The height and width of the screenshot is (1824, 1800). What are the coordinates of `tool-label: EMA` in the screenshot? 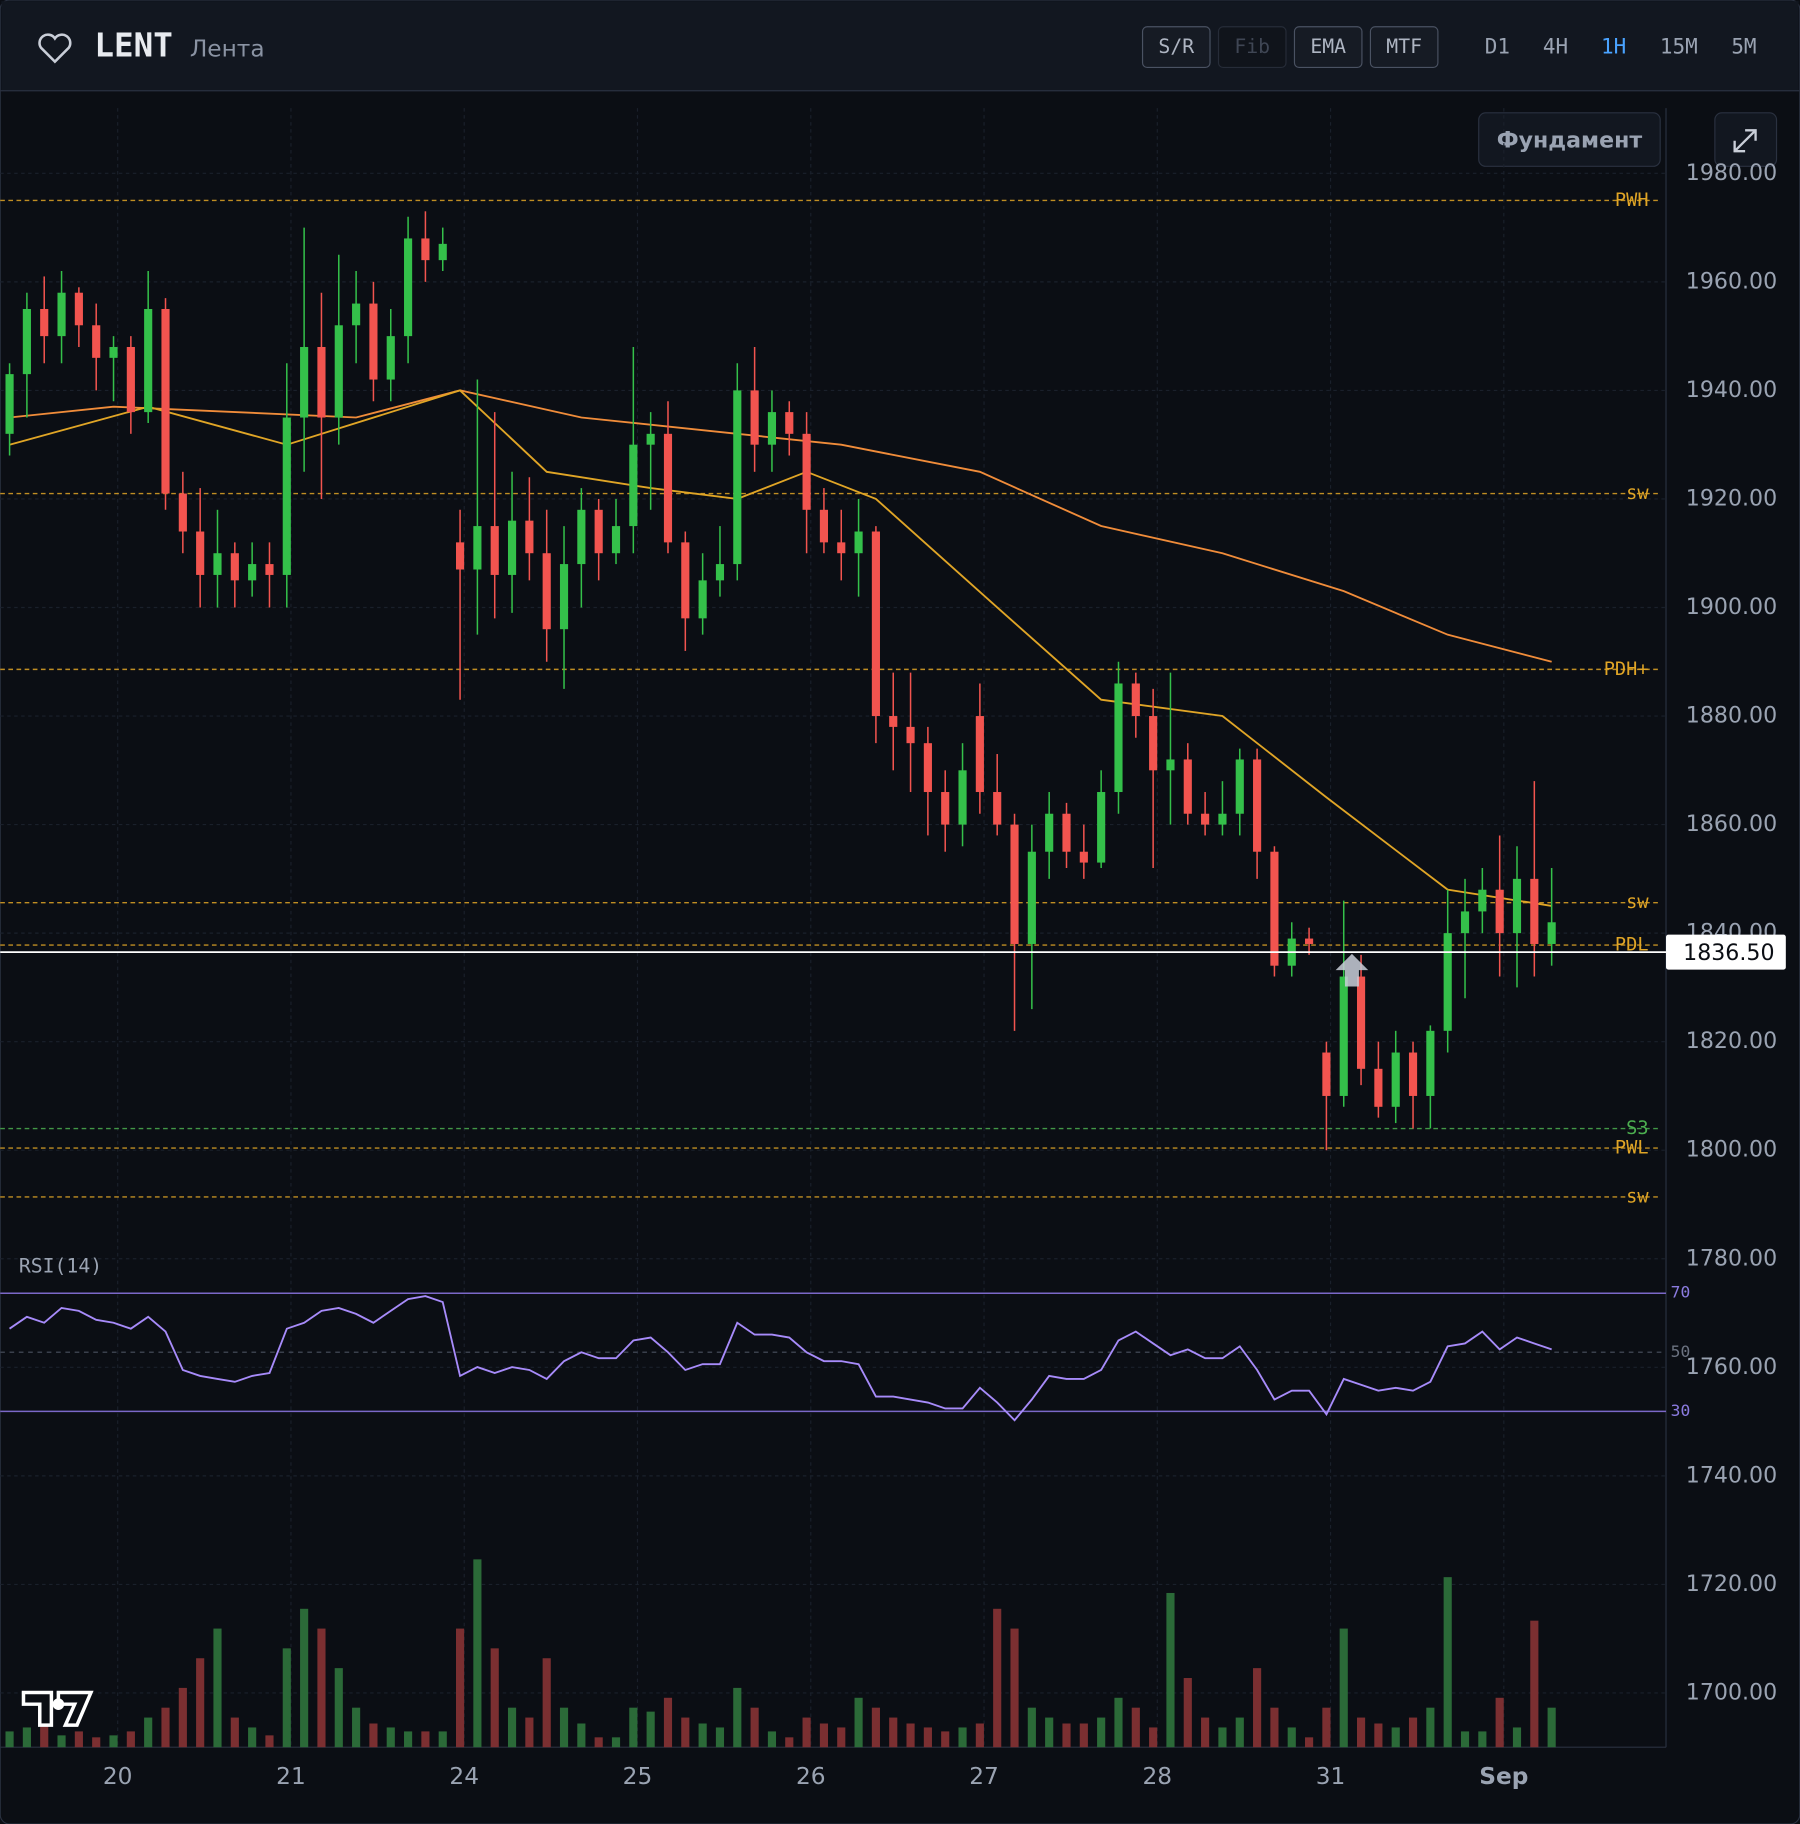 It's located at (1328, 46).